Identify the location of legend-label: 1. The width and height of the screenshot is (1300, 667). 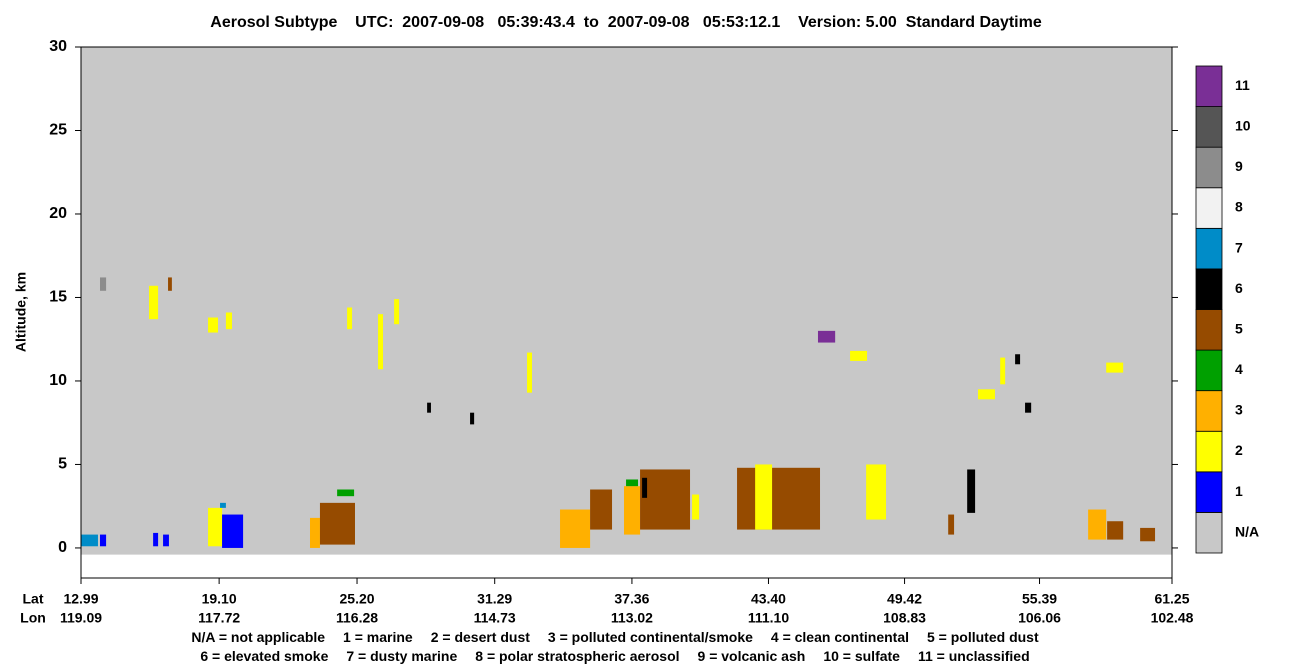
(1239, 491).